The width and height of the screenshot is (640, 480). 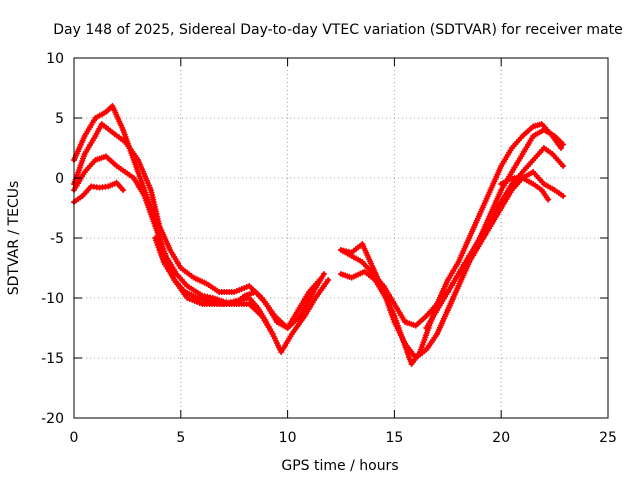 I want to click on series-trace, so click(x=99, y=192).